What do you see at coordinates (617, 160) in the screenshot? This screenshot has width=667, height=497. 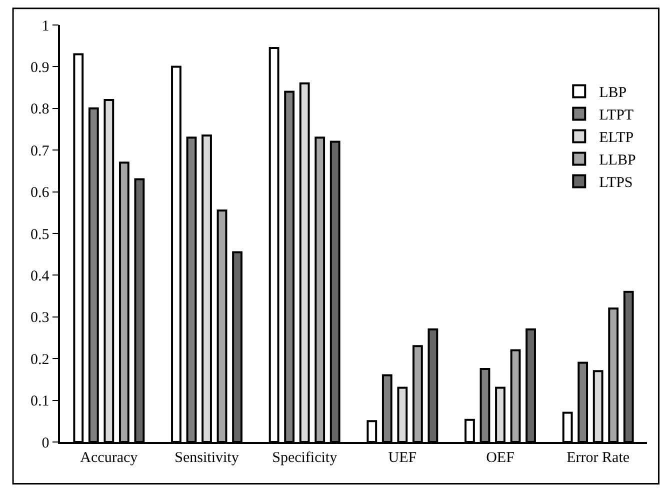 I see `legend-label: LLBP` at bounding box center [617, 160].